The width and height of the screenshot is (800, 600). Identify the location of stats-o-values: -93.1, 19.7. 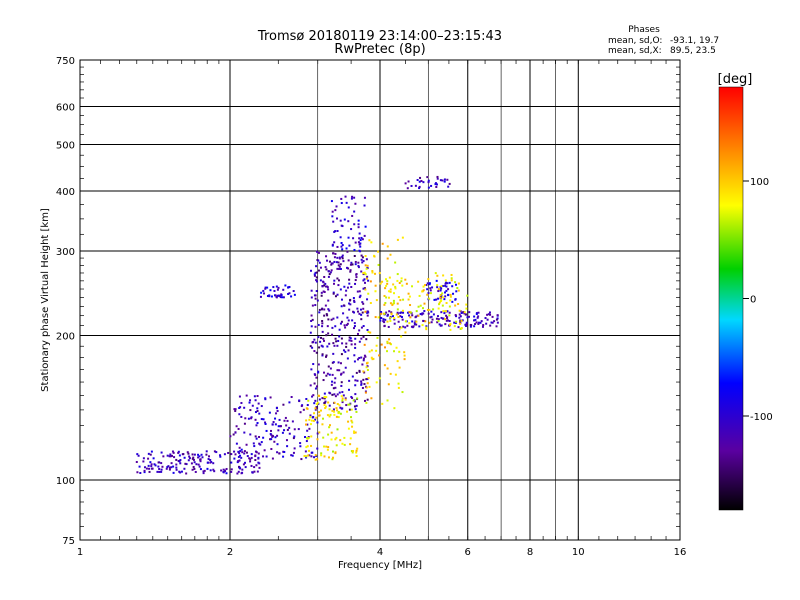
(694, 41).